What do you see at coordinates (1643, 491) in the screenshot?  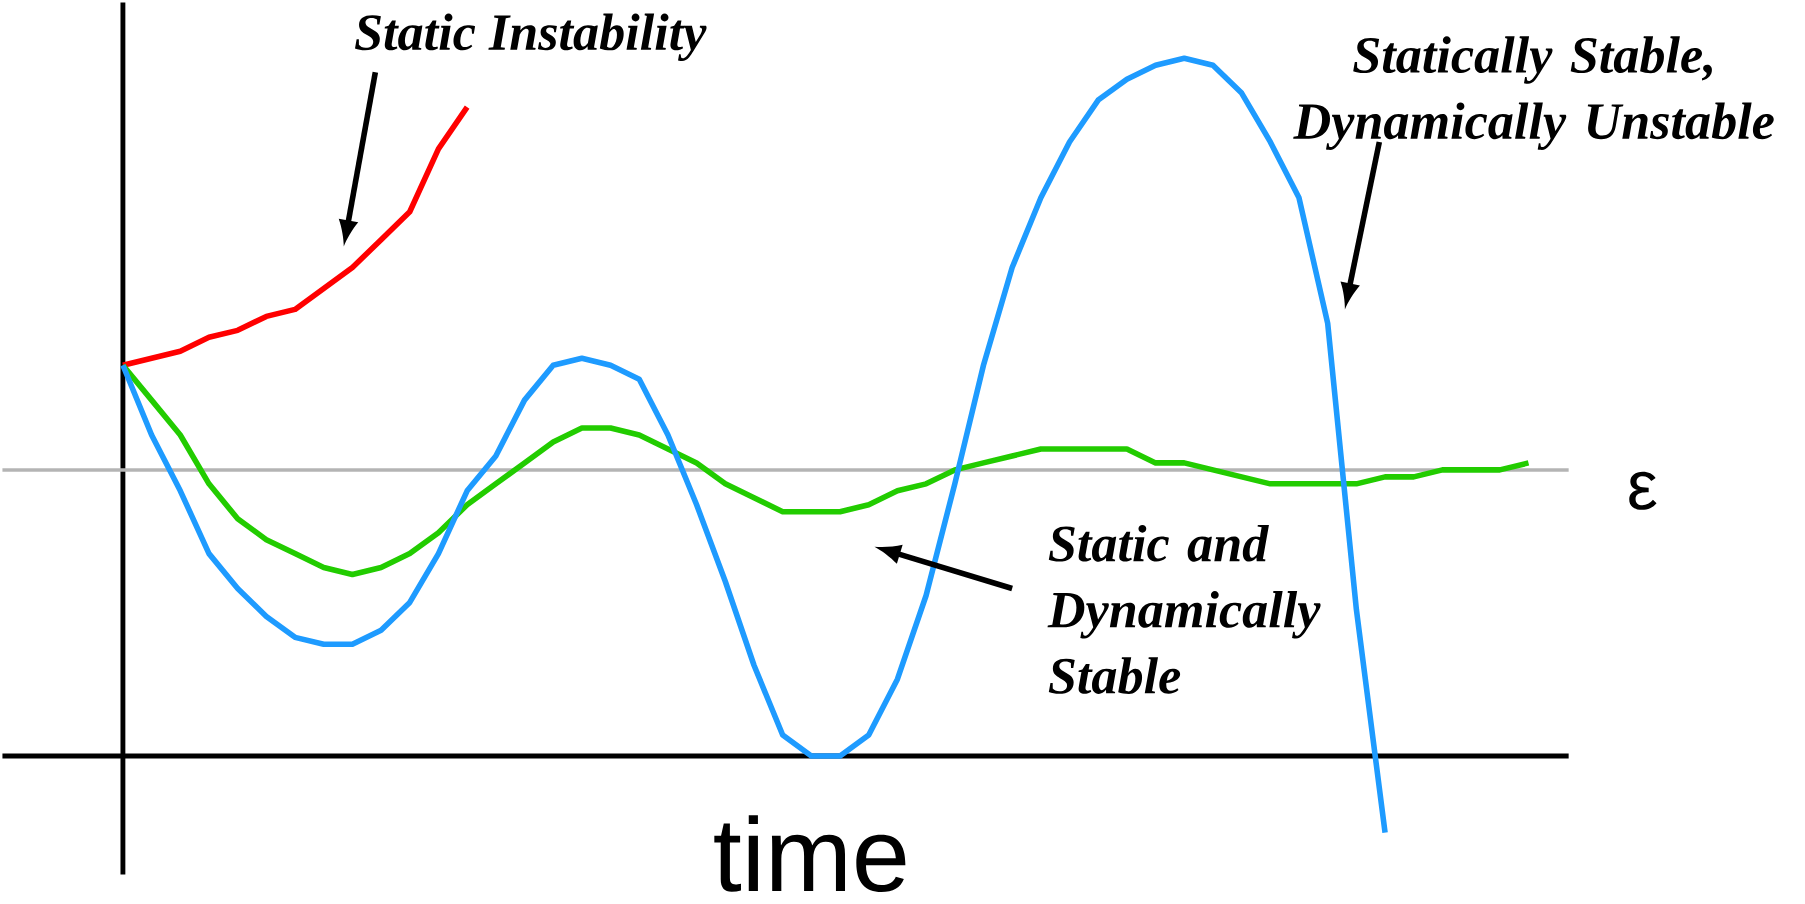 I see `ref-line-label: ε` at bounding box center [1643, 491].